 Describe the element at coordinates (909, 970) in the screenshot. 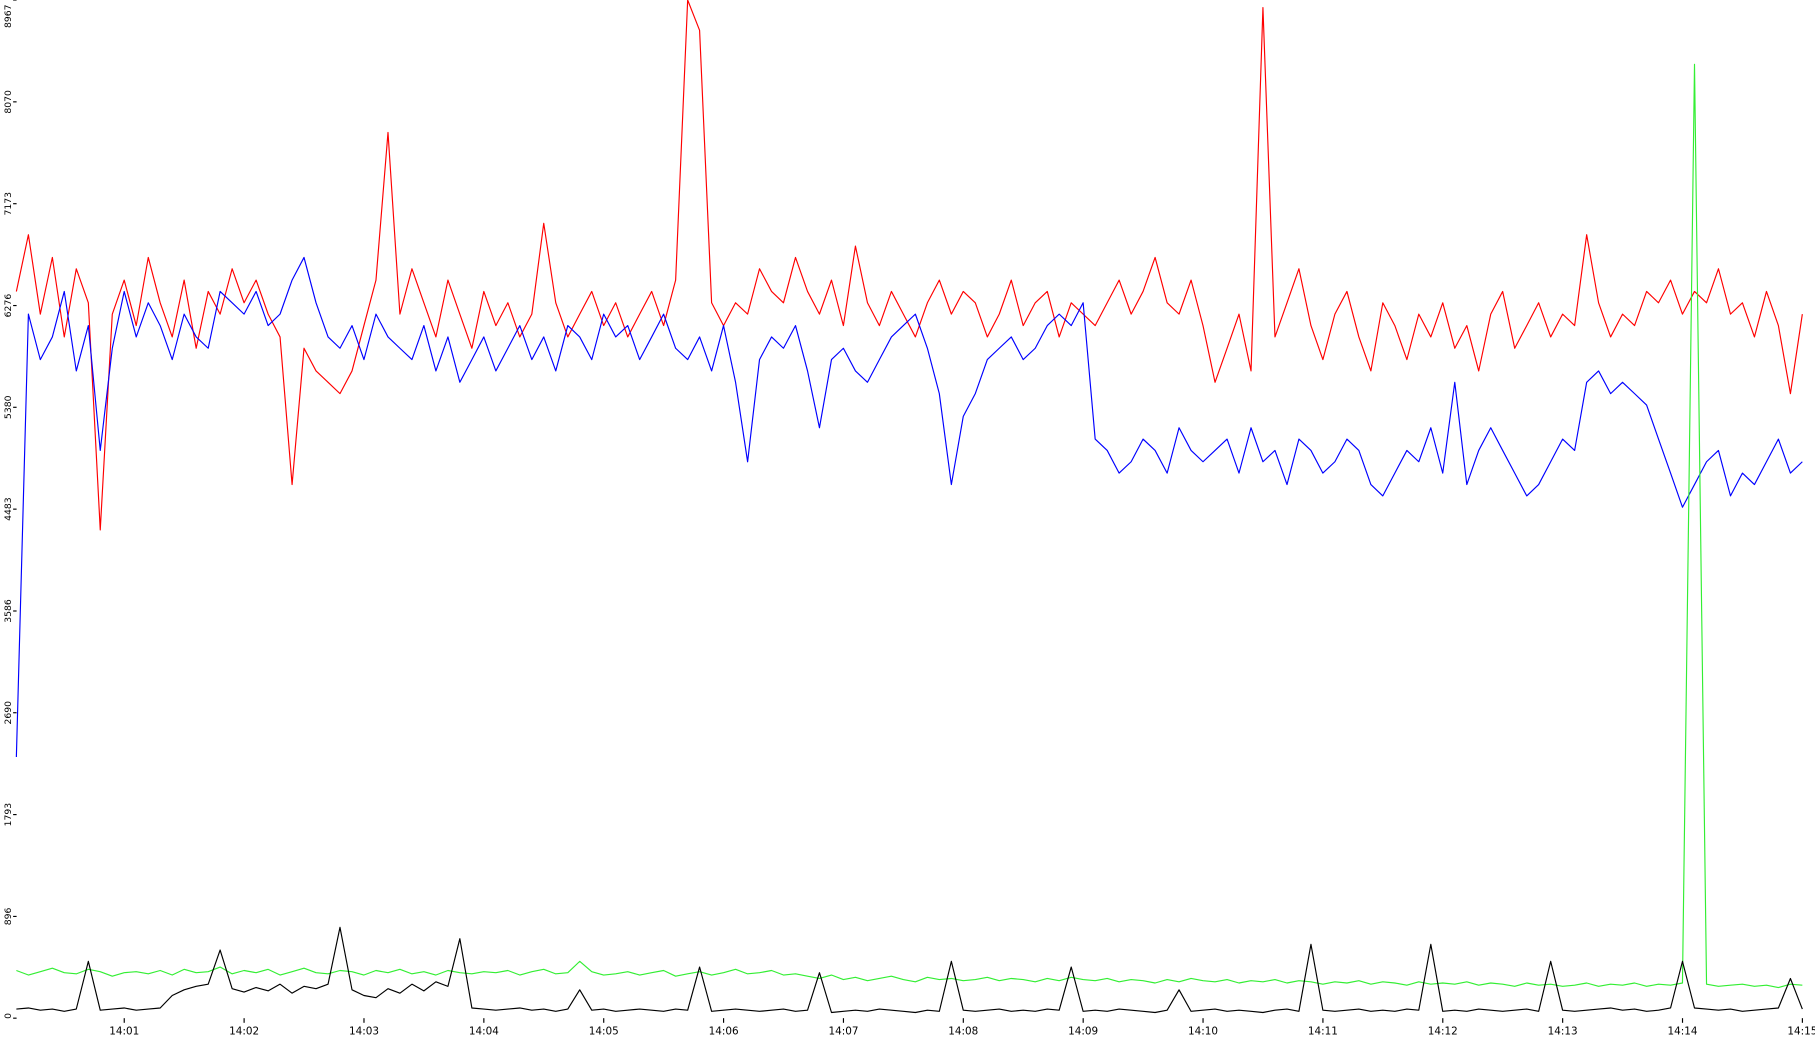

I see `series-line` at that location.